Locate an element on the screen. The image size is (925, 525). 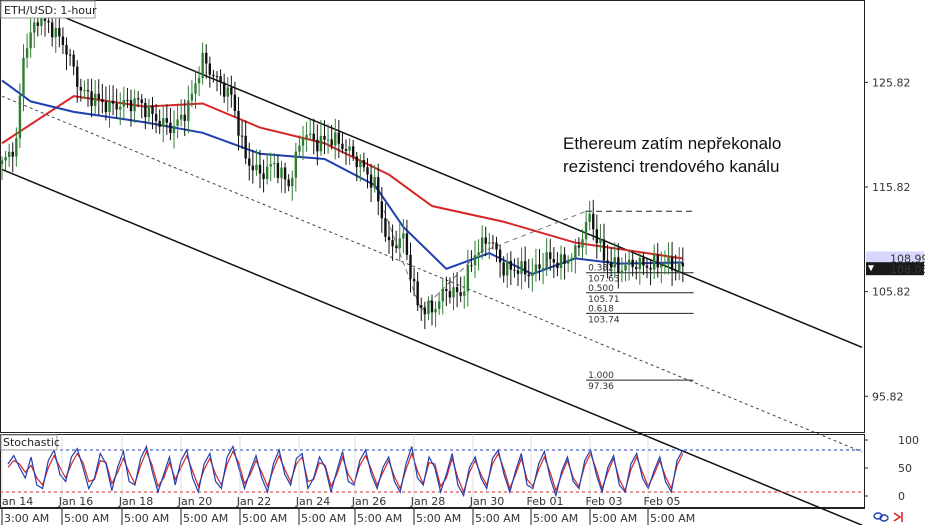
indicator-title: Stochastic is located at coordinates (31, 442).